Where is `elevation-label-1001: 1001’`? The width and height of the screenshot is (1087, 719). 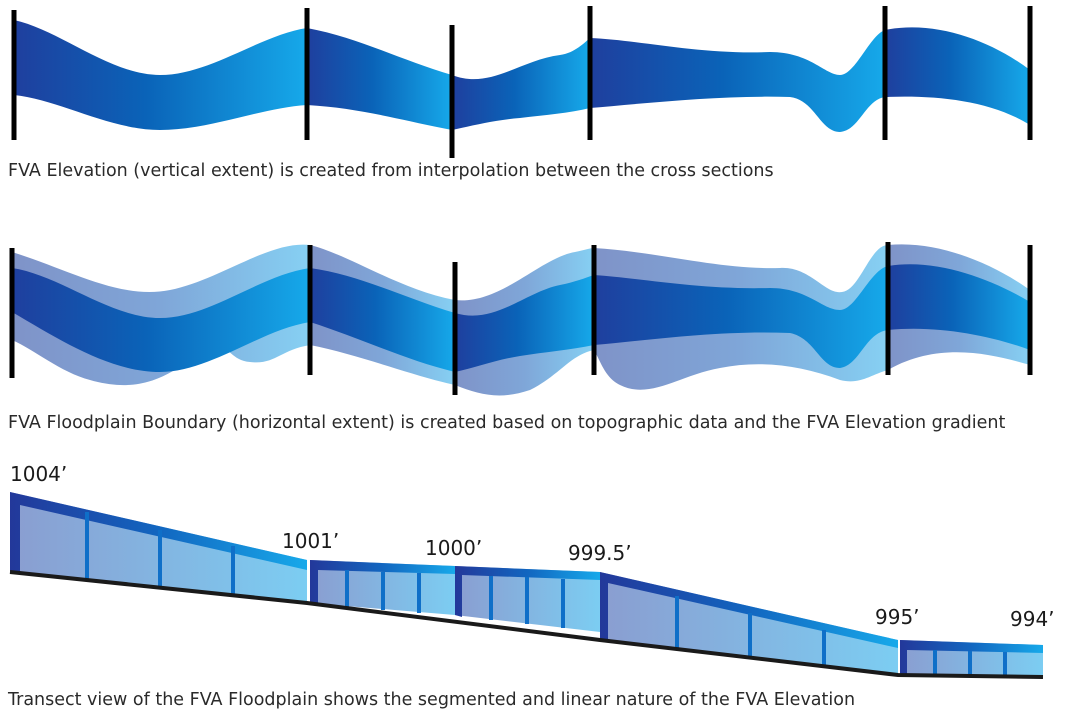
elevation-label-1001: 1001’ is located at coordinates (311, 541).